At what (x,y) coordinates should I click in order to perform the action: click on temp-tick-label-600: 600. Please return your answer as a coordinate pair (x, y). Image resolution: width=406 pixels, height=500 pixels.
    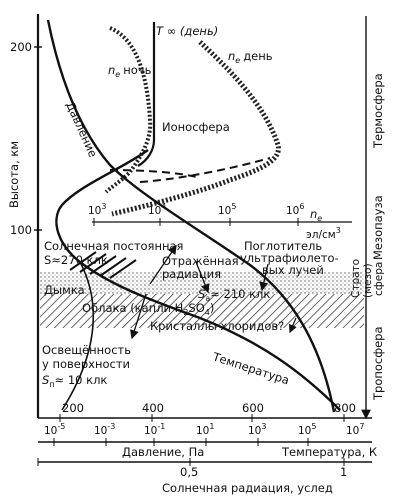
    Looking at the image, I should click on (253, 408).